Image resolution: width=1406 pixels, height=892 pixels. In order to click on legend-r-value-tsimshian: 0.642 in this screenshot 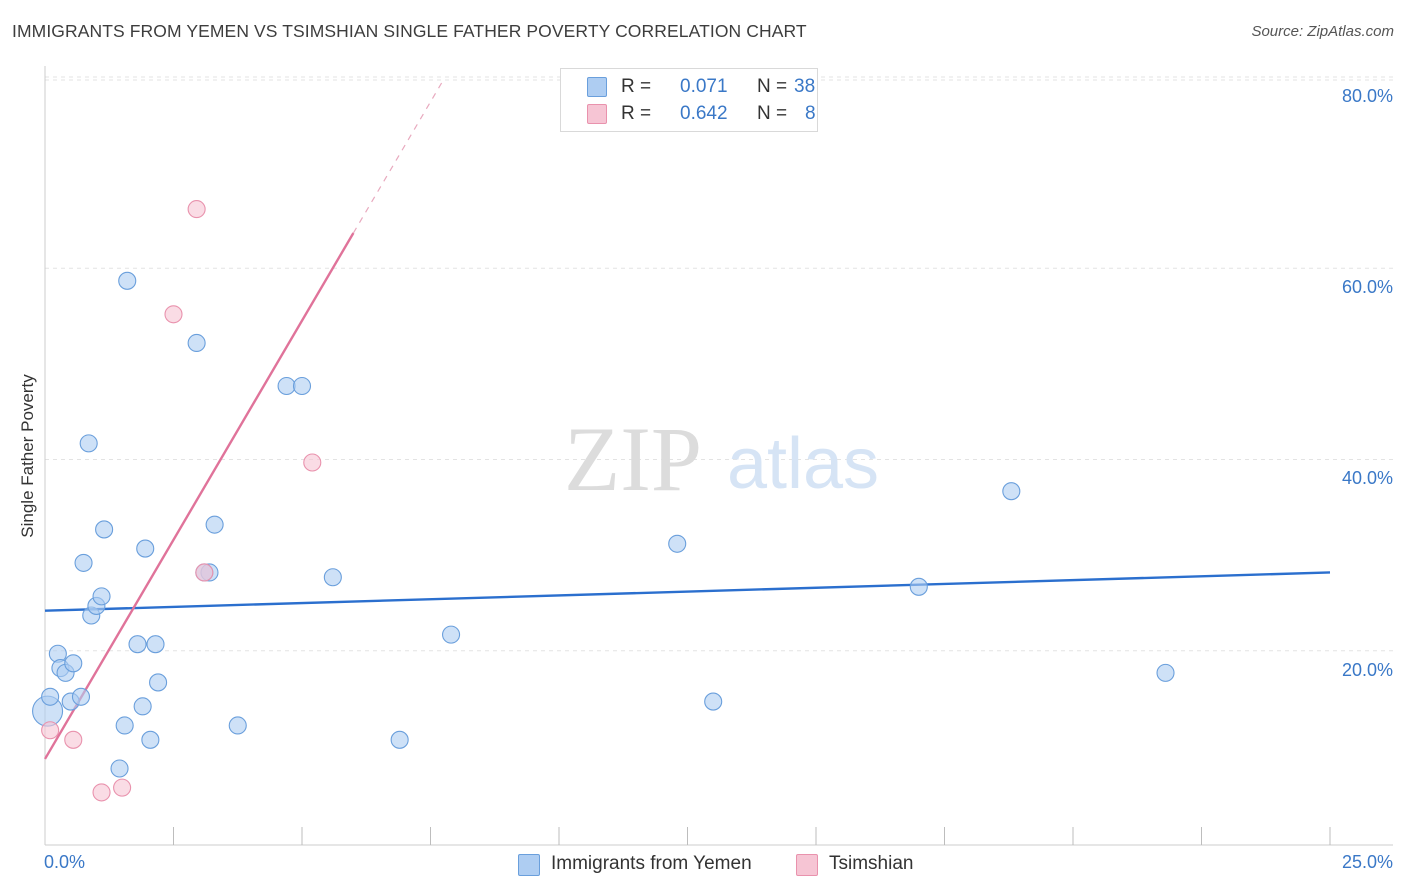, I will do `click(704, 113)`.